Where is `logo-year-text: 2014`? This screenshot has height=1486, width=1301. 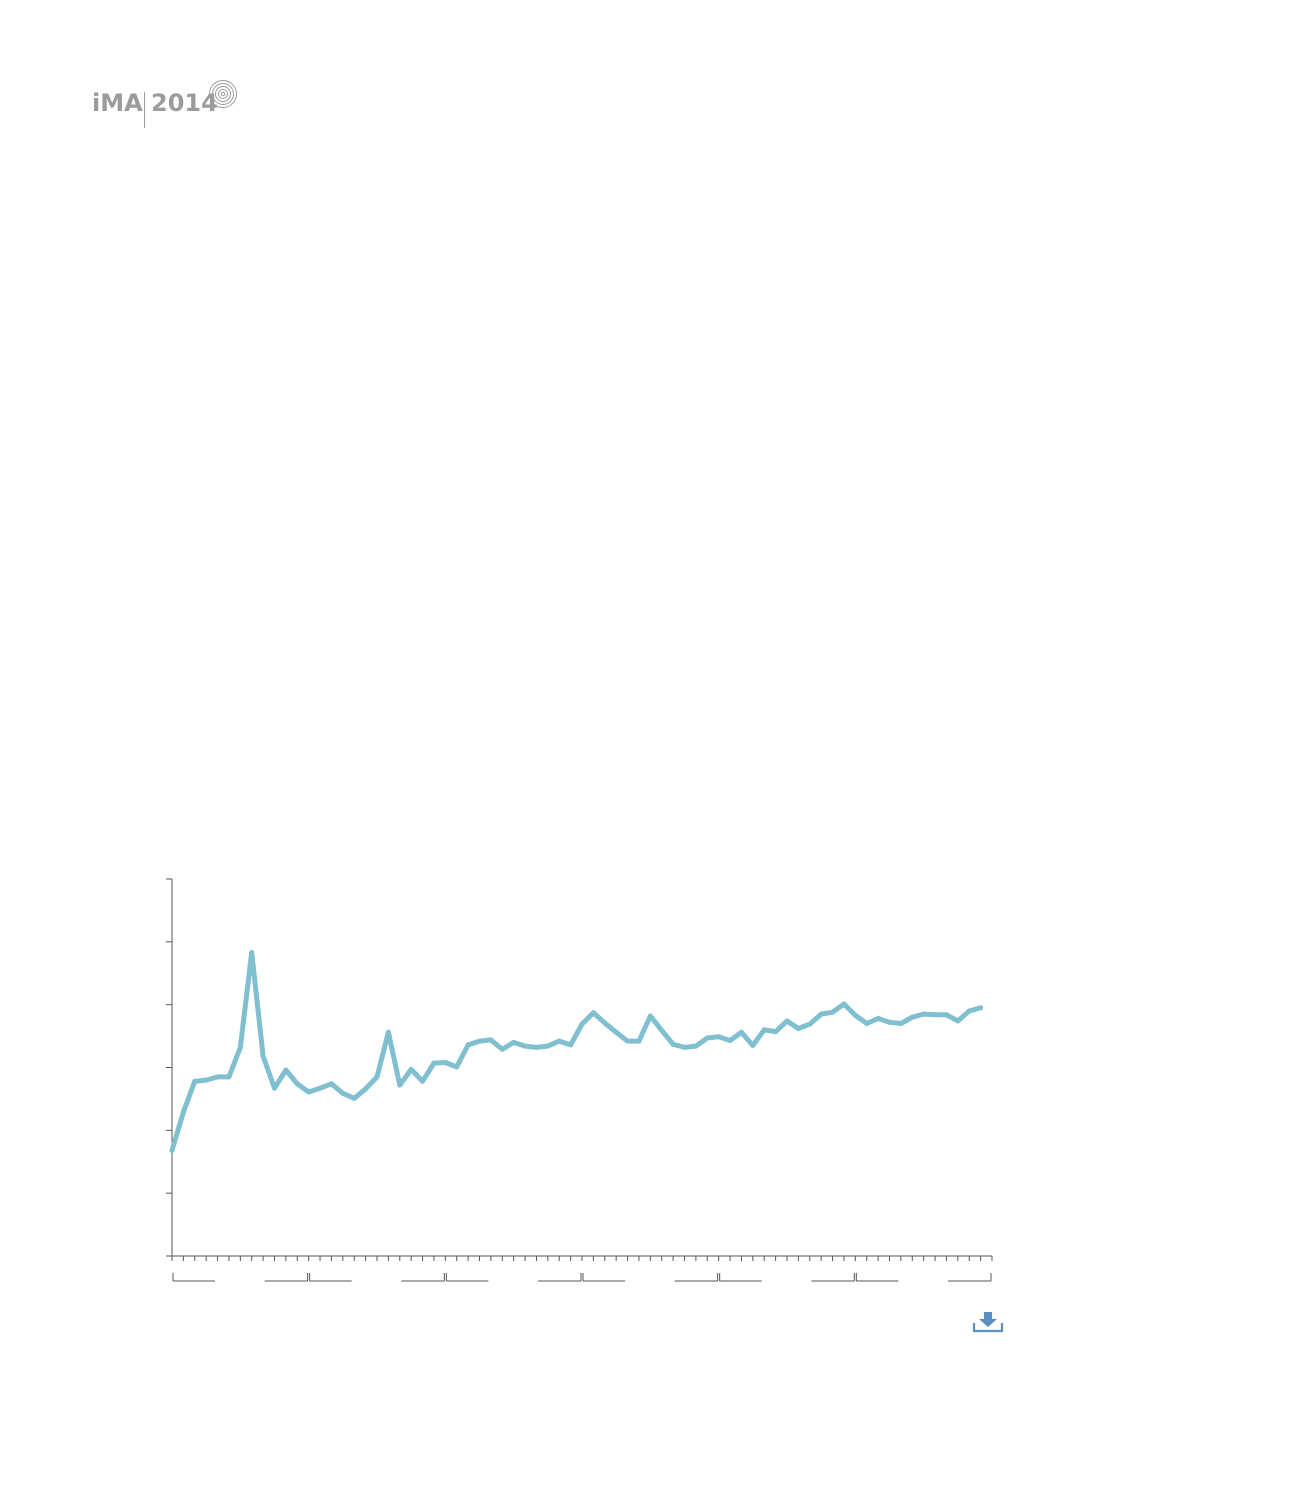
logo-year-text: 2014 is located at coordinates (184, 103).